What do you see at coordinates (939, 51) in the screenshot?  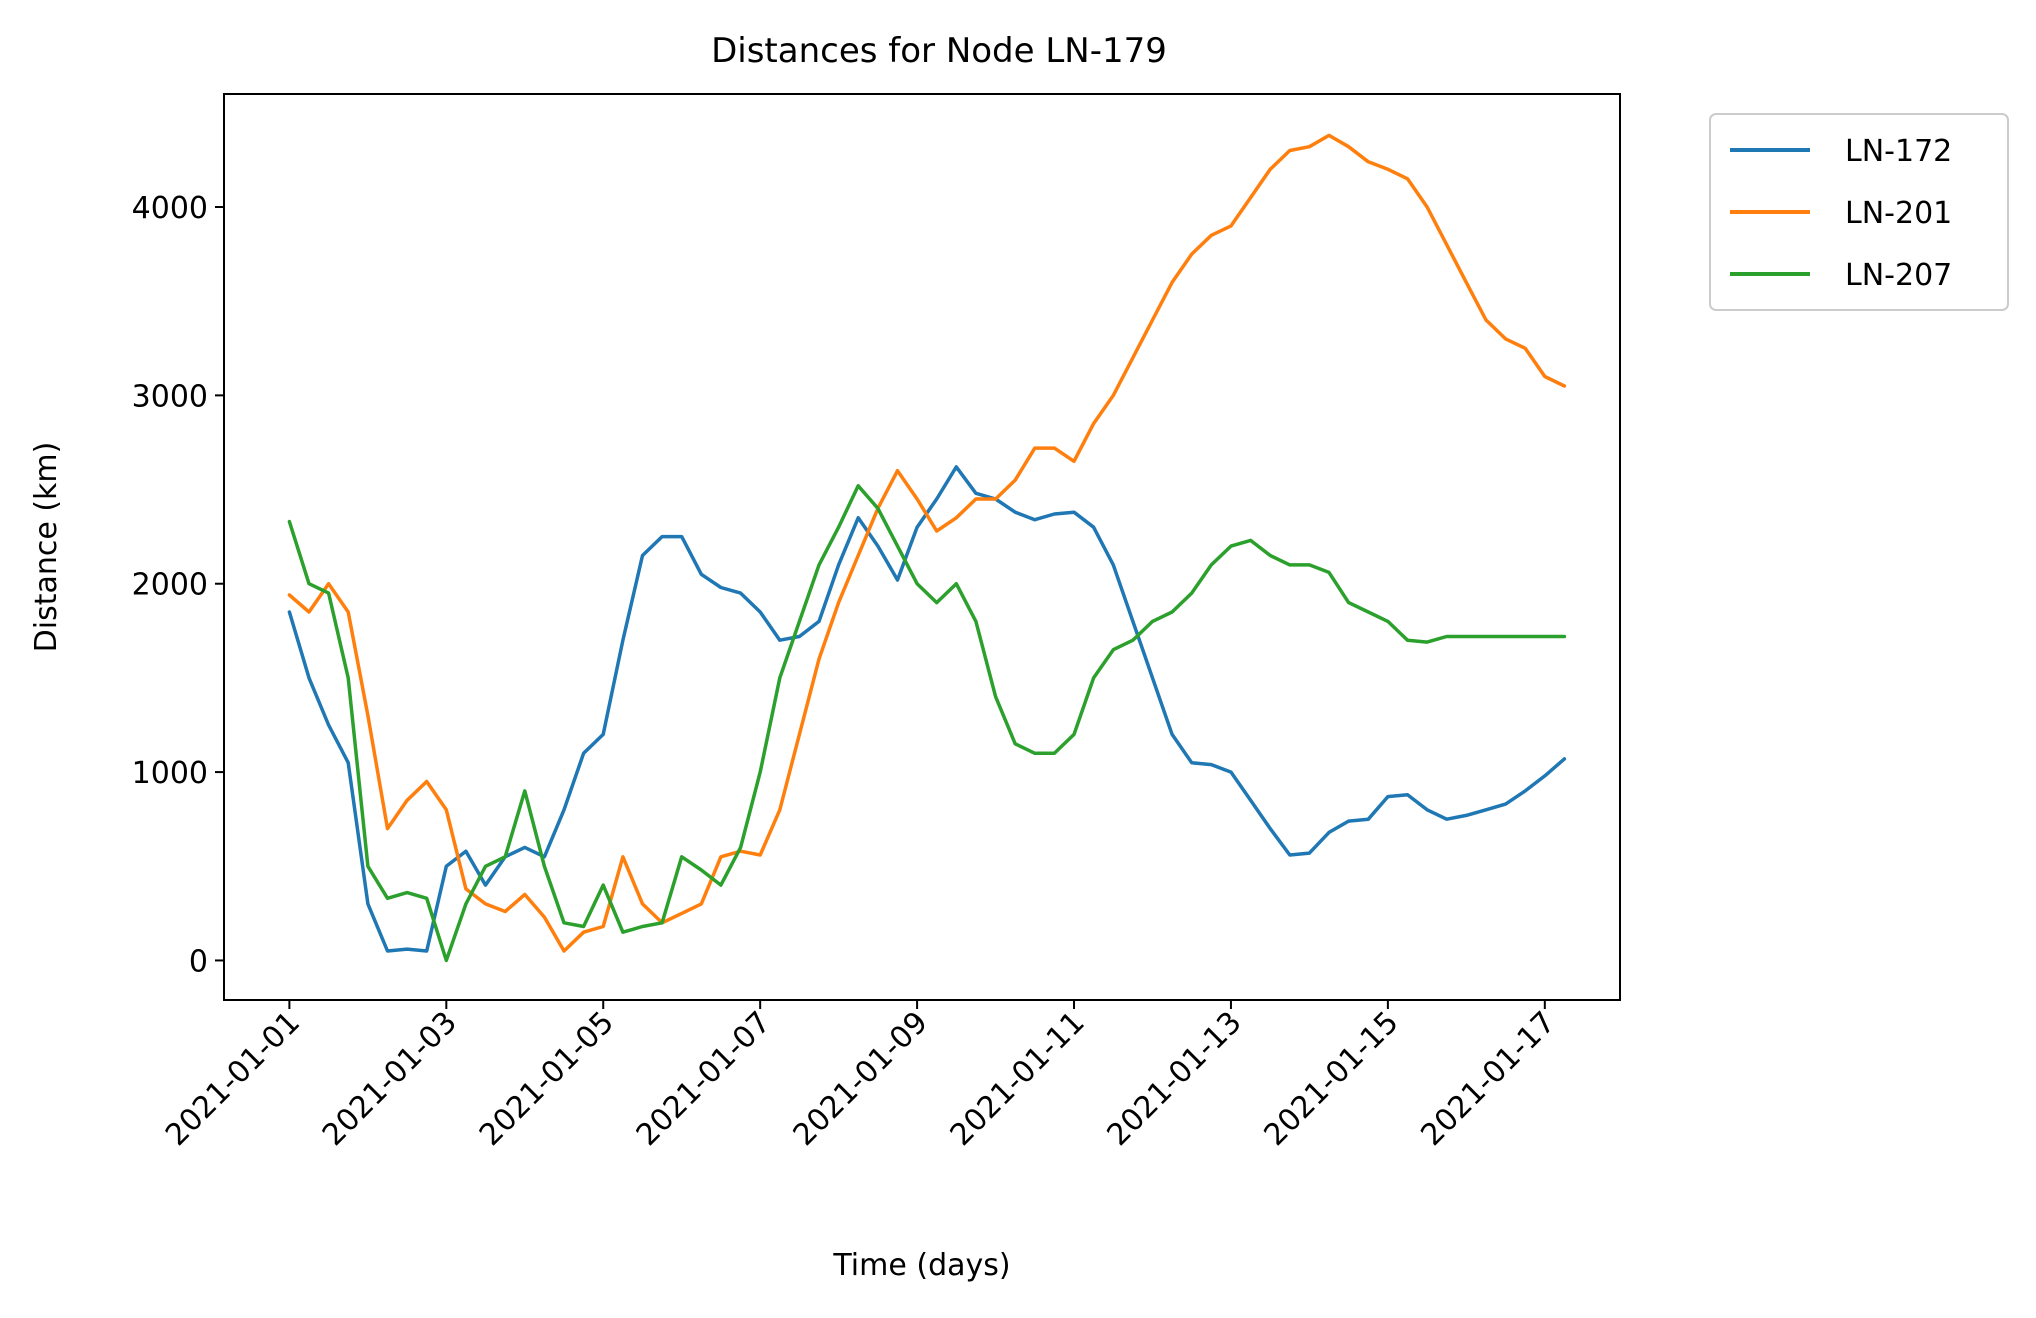 I see `chart-title: Distances for Node LN-179` at bounding box center [939, 51].